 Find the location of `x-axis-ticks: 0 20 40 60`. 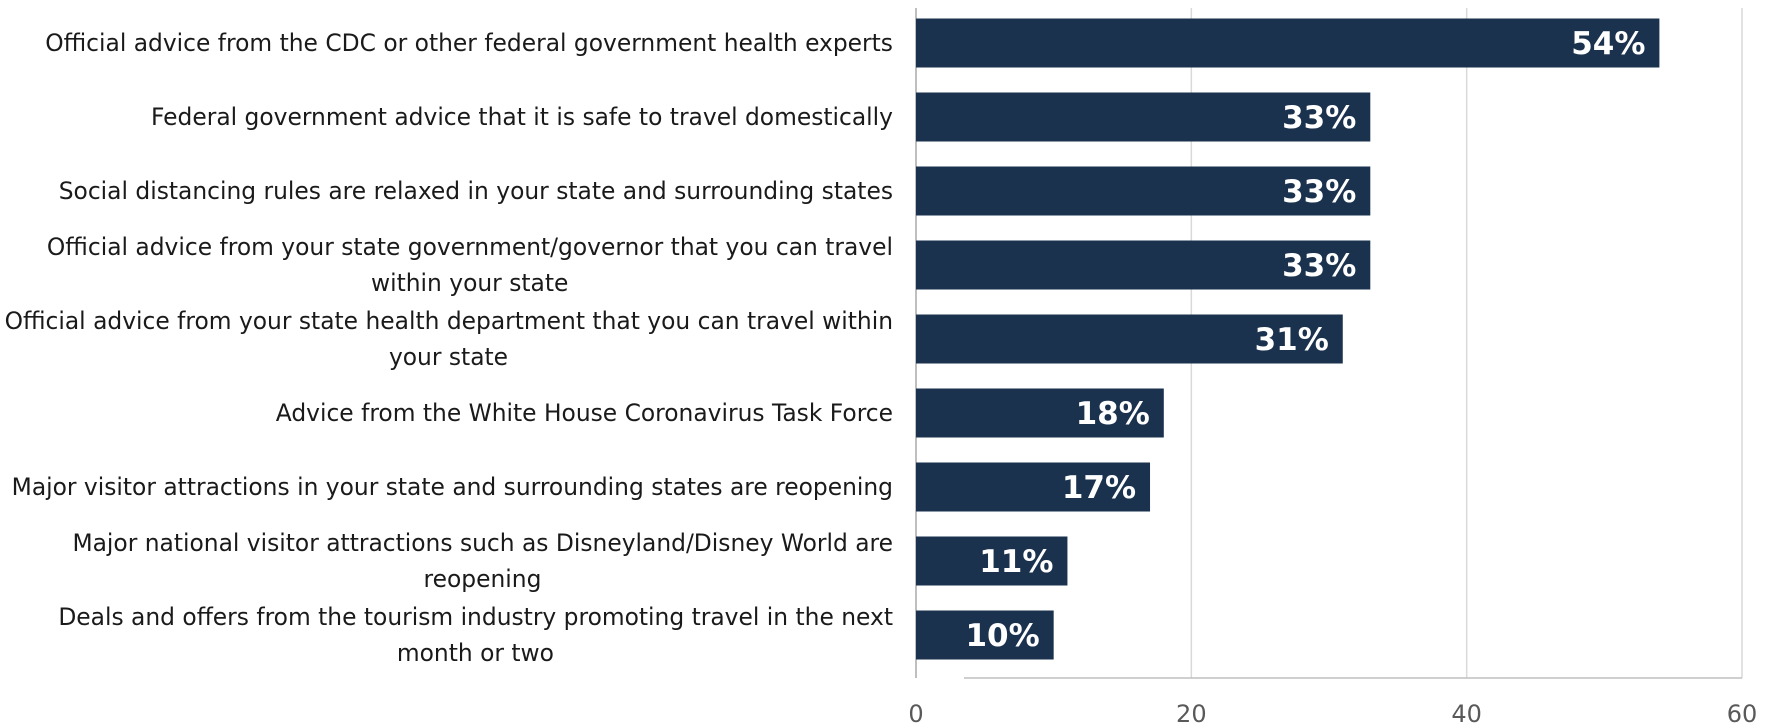

x-axis-ticks: 0 20 40 60 is located at coordinates (1332, 712).